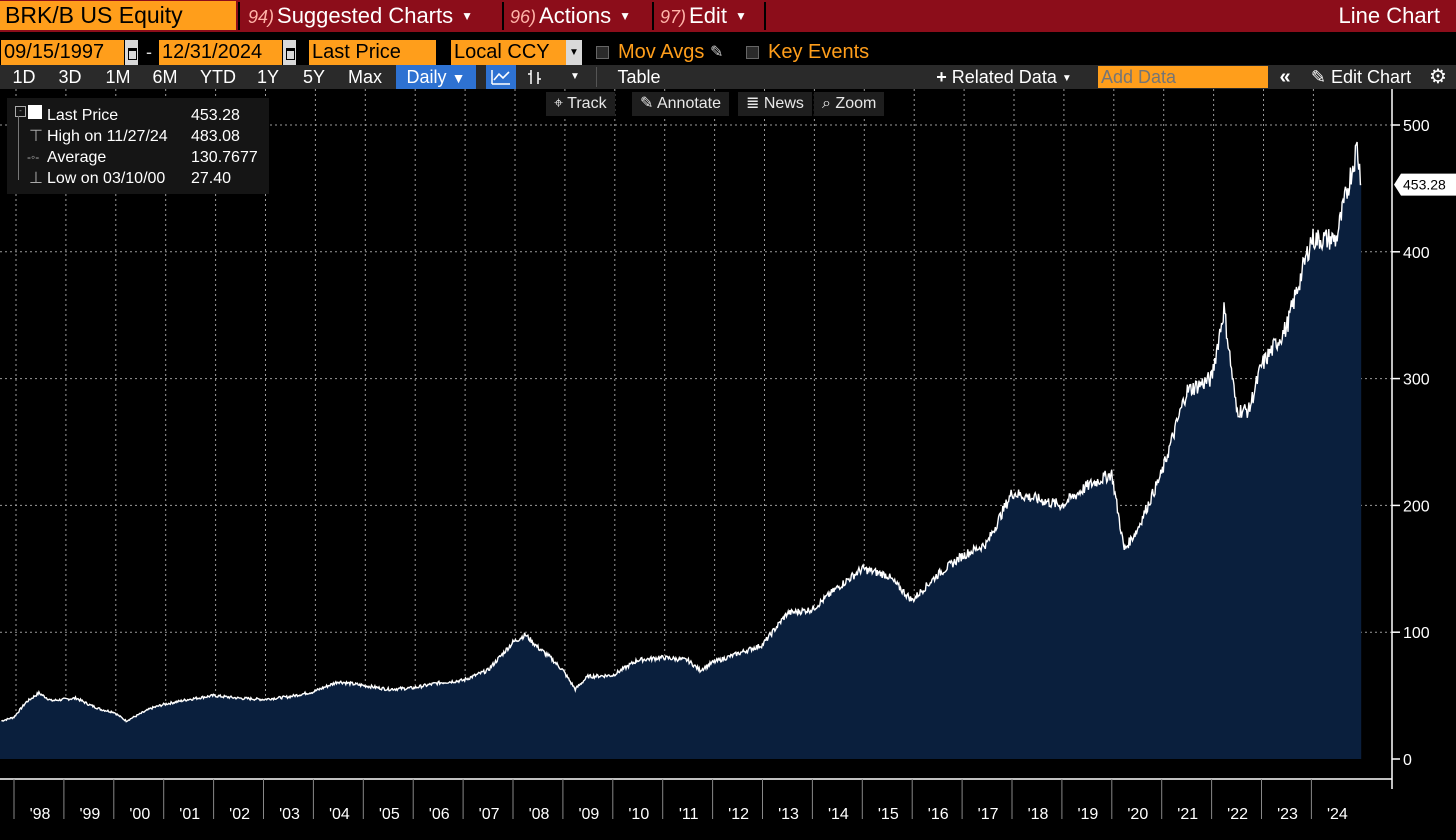 This screenshot has width=1456, height=840. Describe the element at coordinates (118, 15) in the screenshot. I see `ticker-input: BRK/B US Equity` at that location.